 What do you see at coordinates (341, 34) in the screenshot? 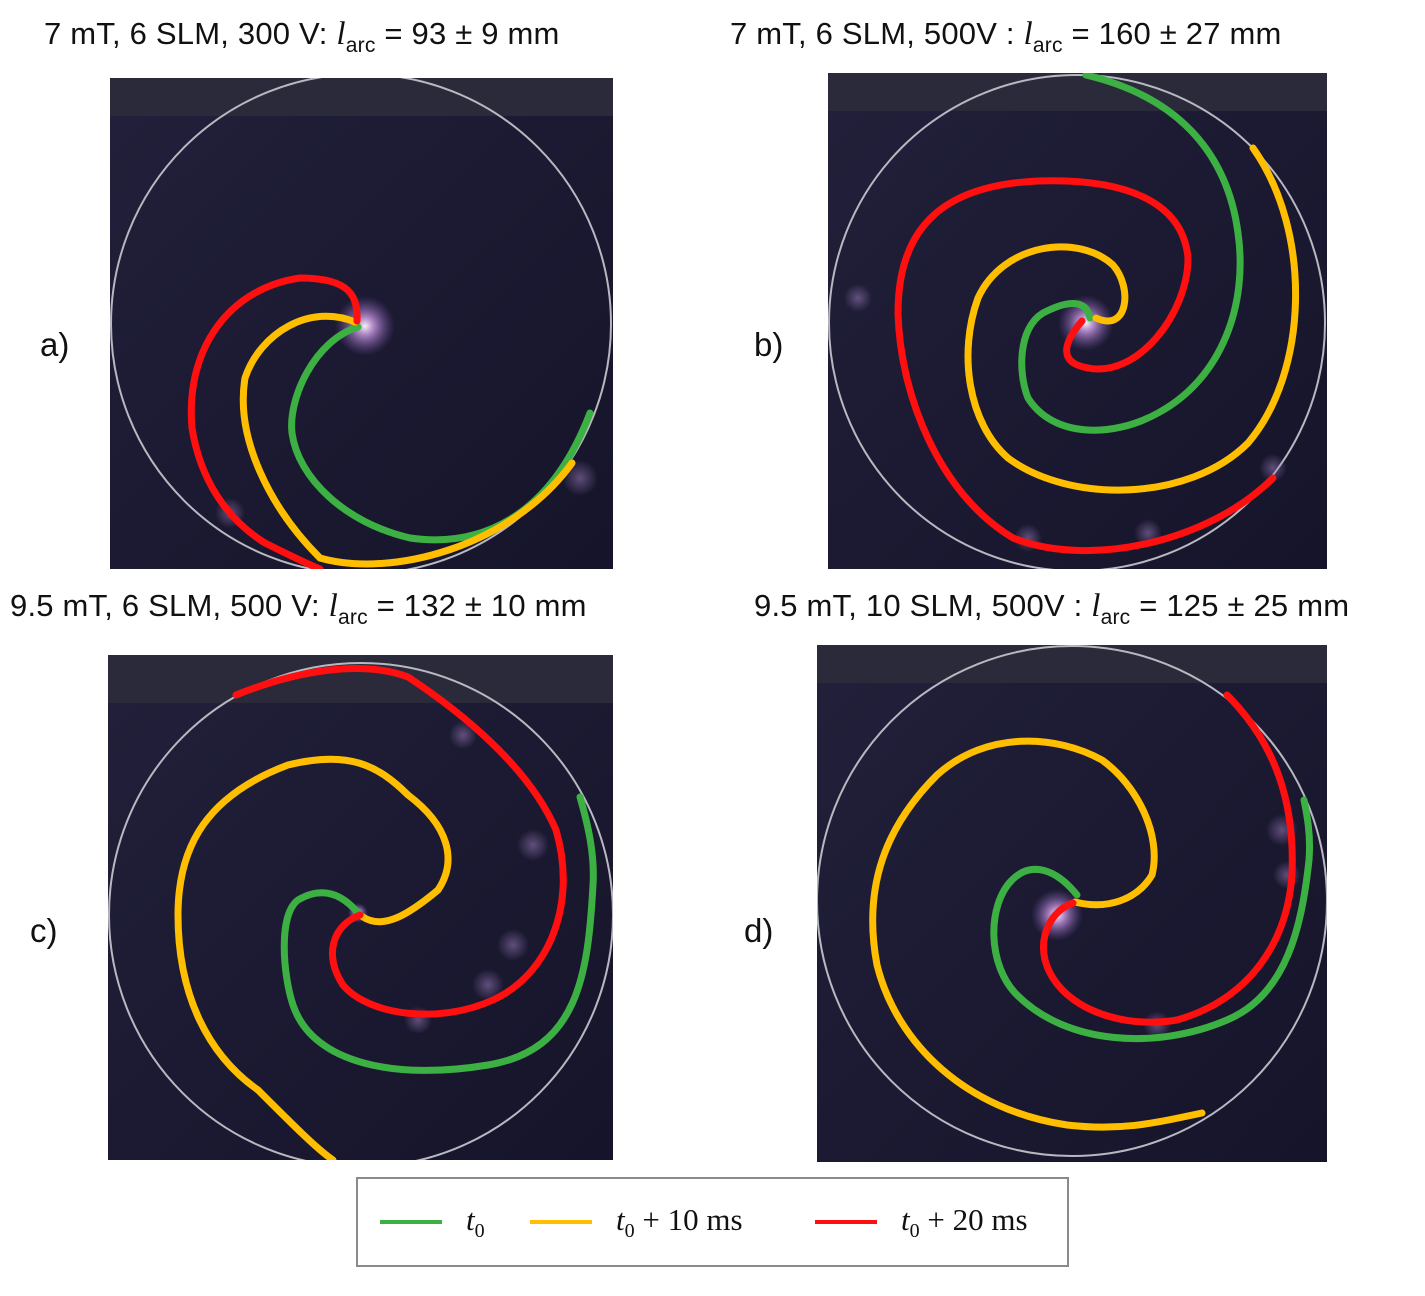
I see `panel-a-arc-symbol: l` at bounding box center [341, 34].